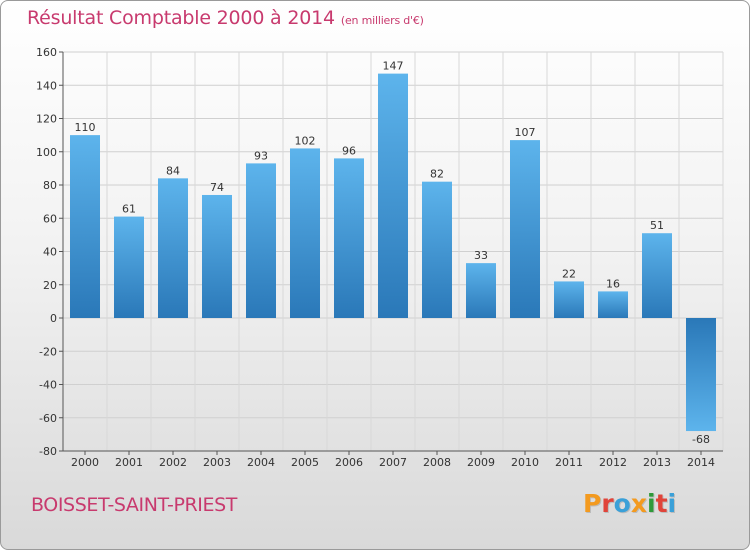 This screenshot has height=550, width=750. I want to click on y-tick-label: -40, so click(48, 385).